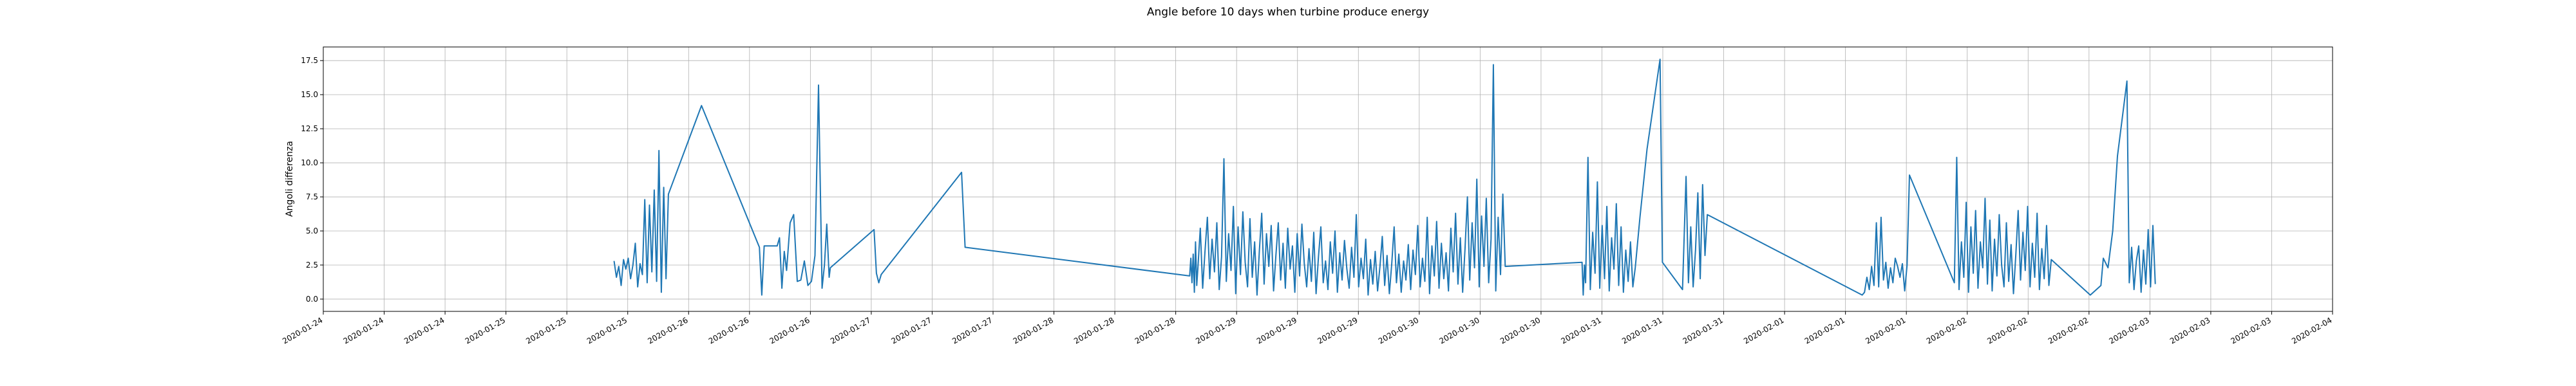 Image resolution: width=2576 pixels, height=386 pixels. Describe the element at coordinates (312, 230) in the screenshot. I see `y-tick-label: 5.0` at that location.